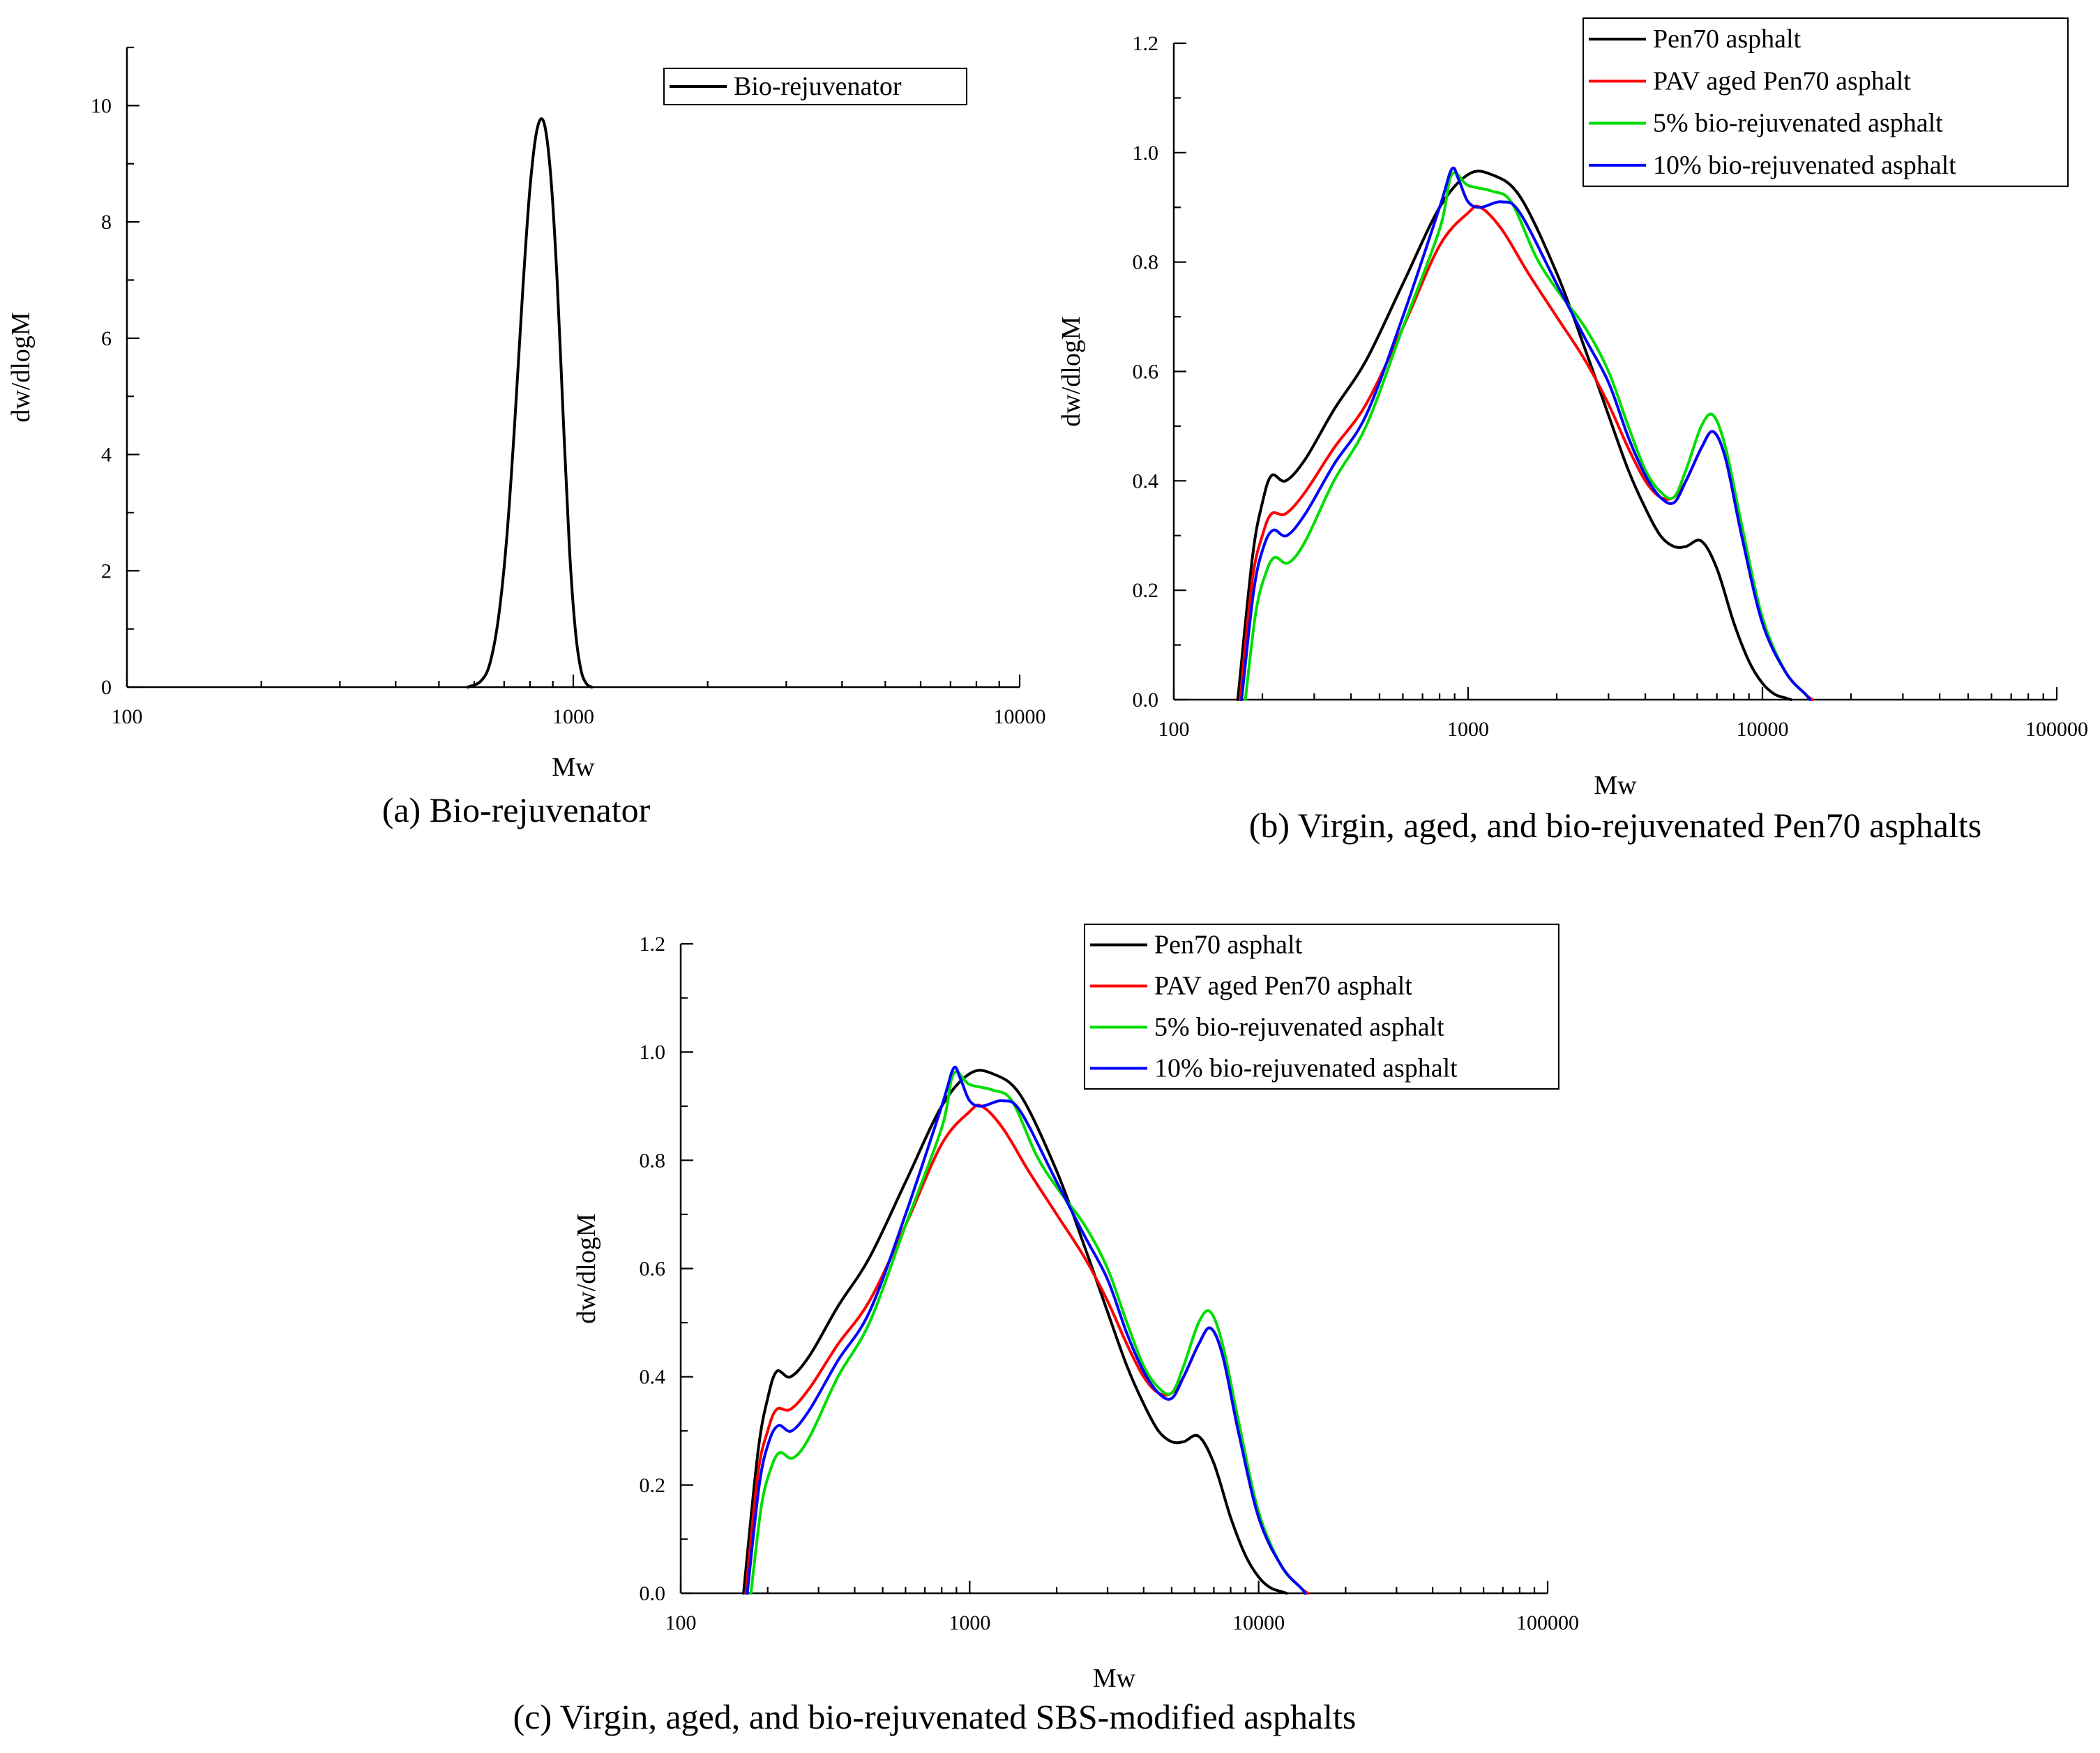 The image size is (2100, 1753). Describe the element at coordinates (107, 338) in the screenshot. I see `y-tick-label: 6` at that location.